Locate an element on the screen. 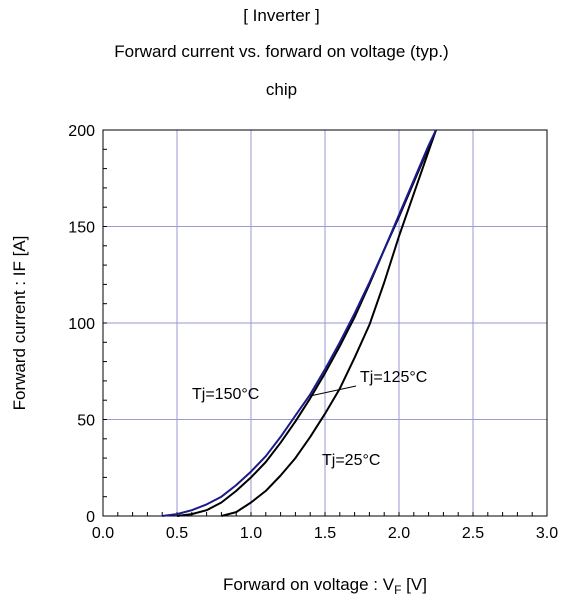 Image resolution: width=563 pixels, height=608 pixels. y-tick-label: 200 is located at coordinates (81, 131).